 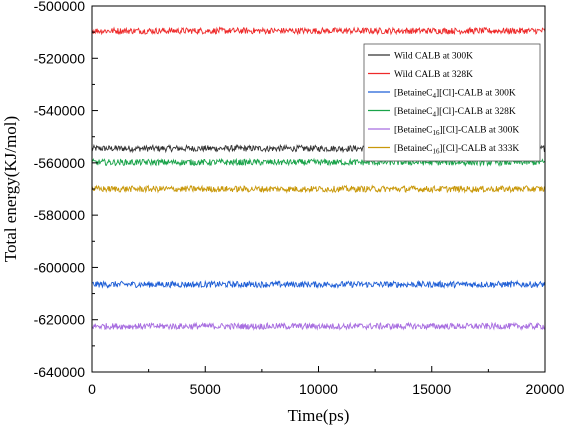 I want to click on legend-box, so click(x=452, y=102).